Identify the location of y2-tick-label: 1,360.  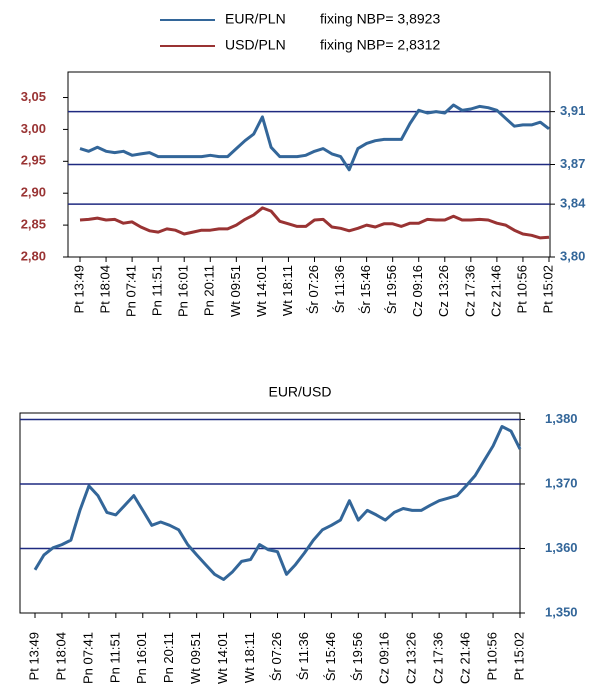
(561, 547).